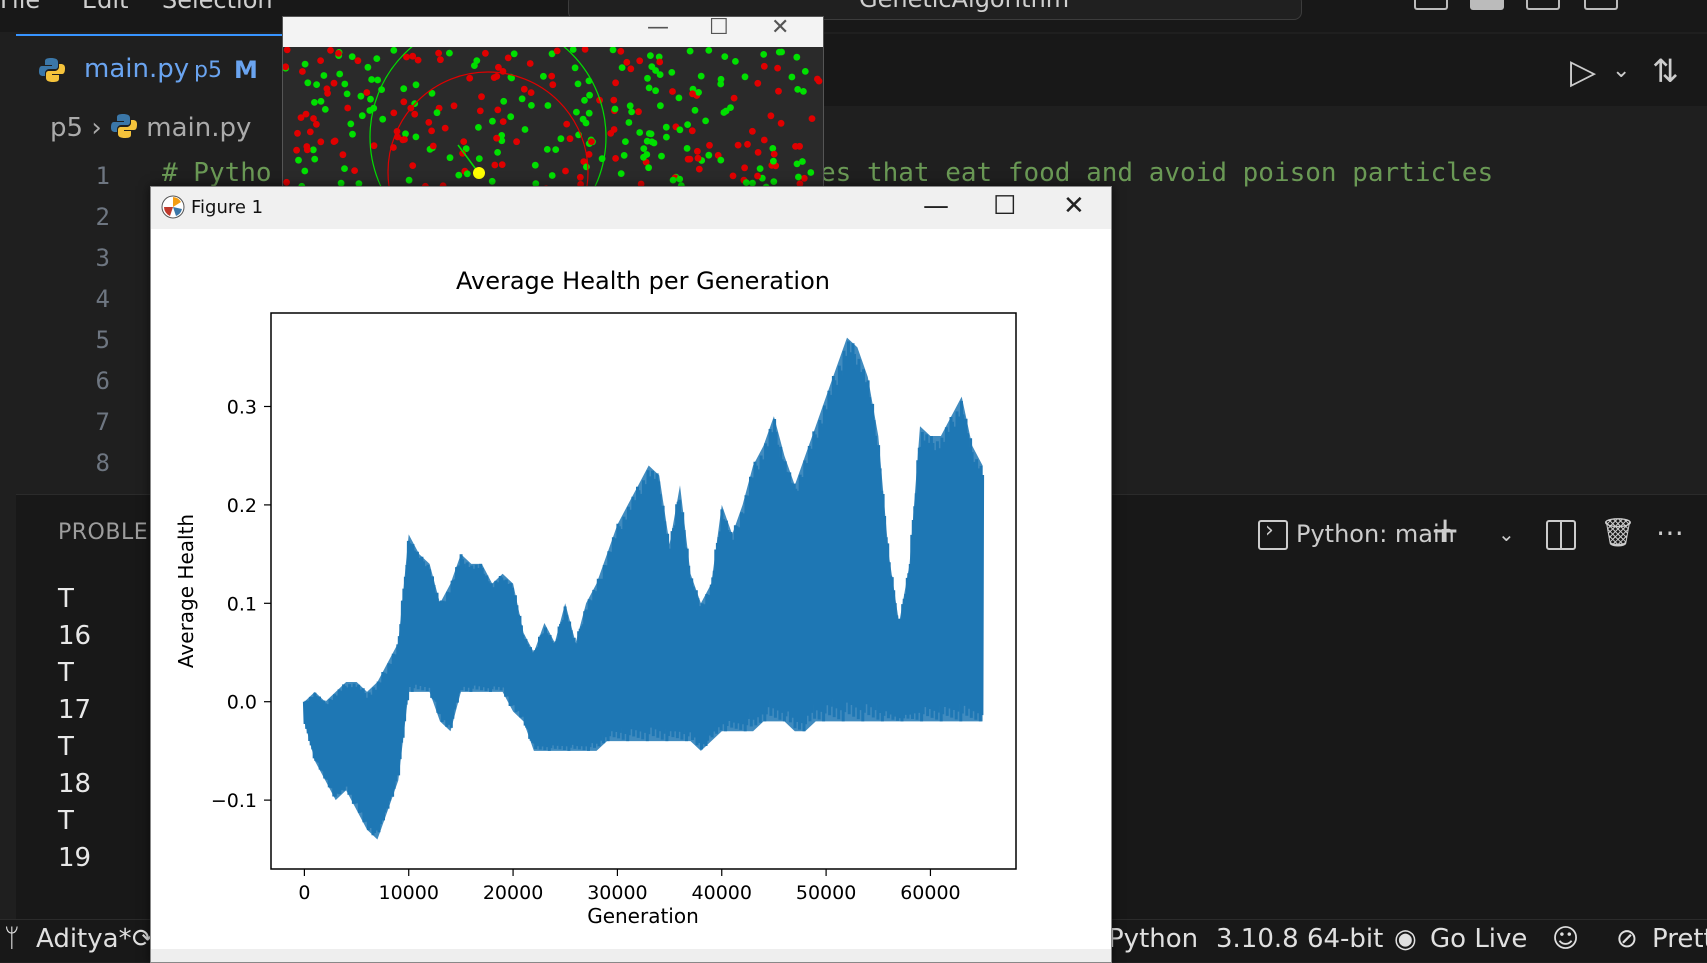 This screenshot has height=963, width=1707. I want to click on status-interpreter: 3.10.8 64-bit, so click(1300, 939).